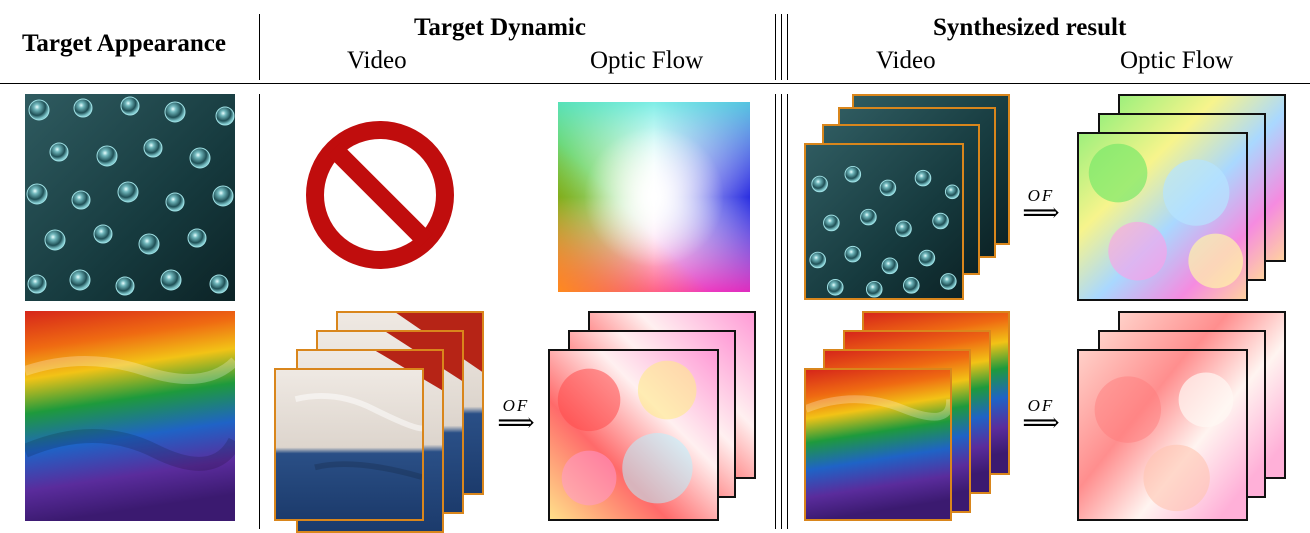 Image resolution: width=1310 pixels, height=533 pixels. I want to click on bubbles-appearance-image, so click(130, 197).